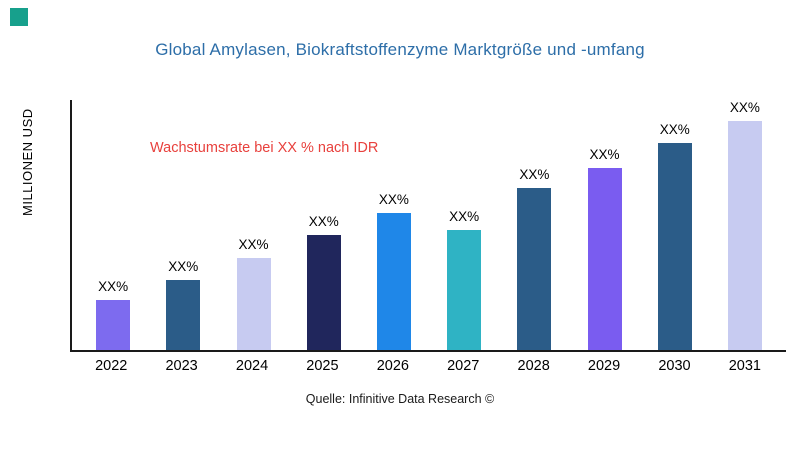  I want to click on bar-2024, so click(253, 303).